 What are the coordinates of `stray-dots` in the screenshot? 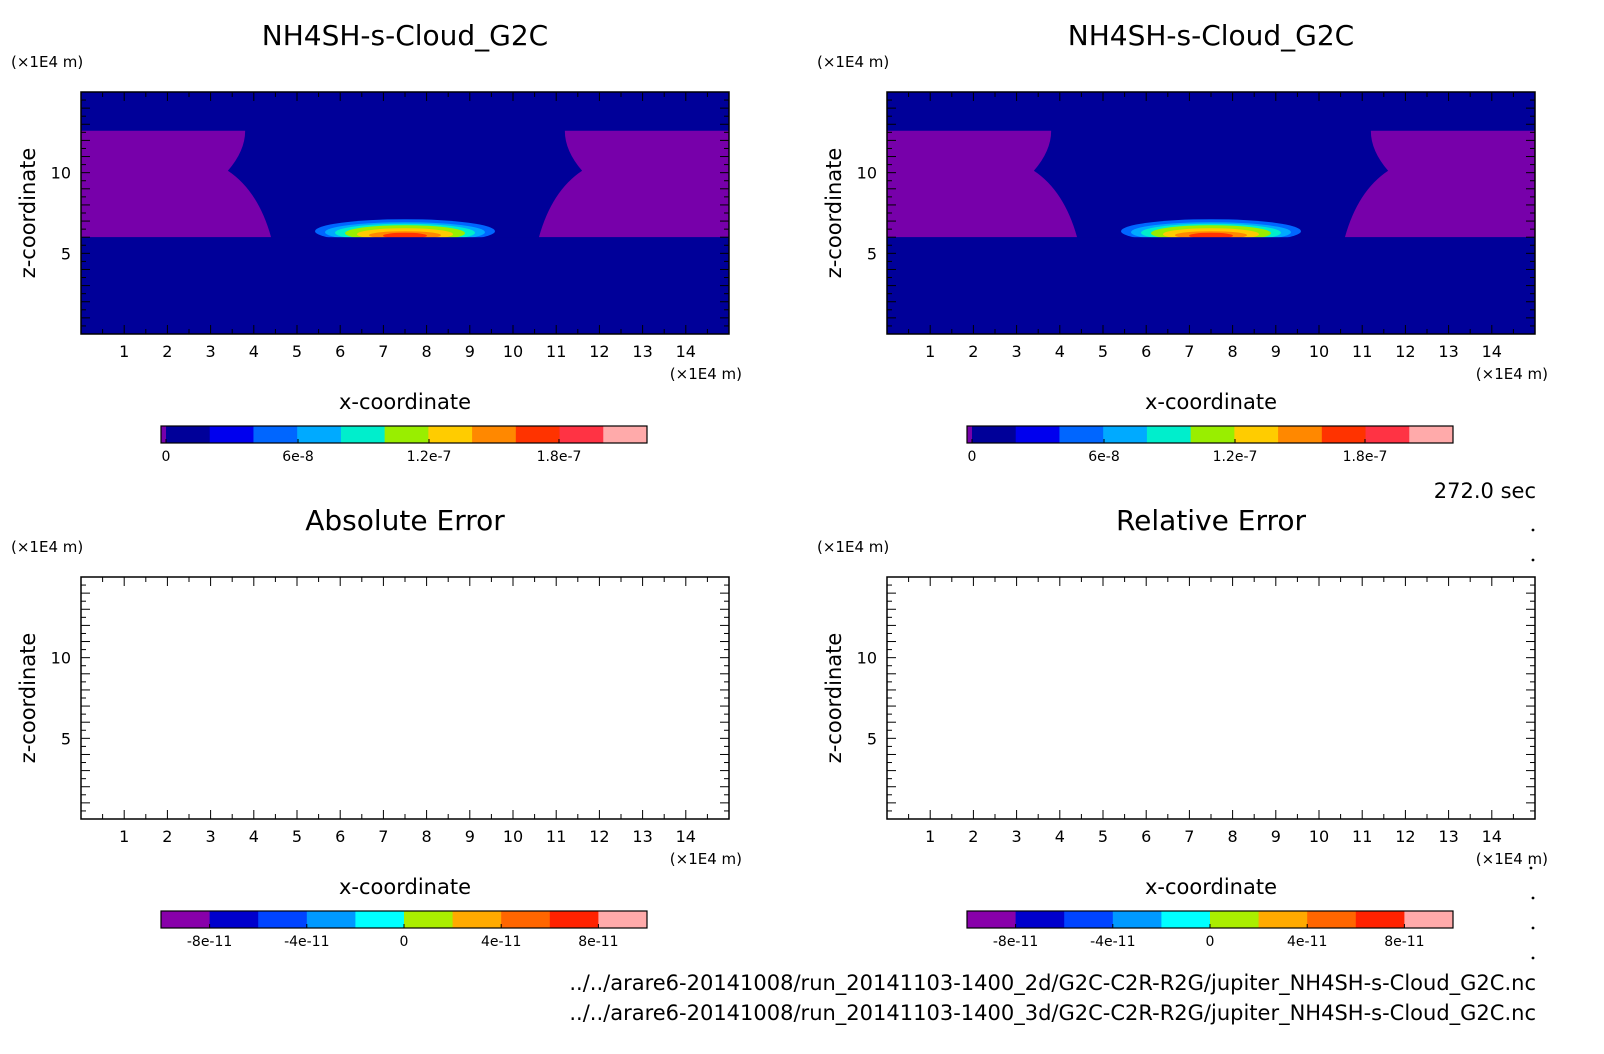 It's located at (1532, 744).